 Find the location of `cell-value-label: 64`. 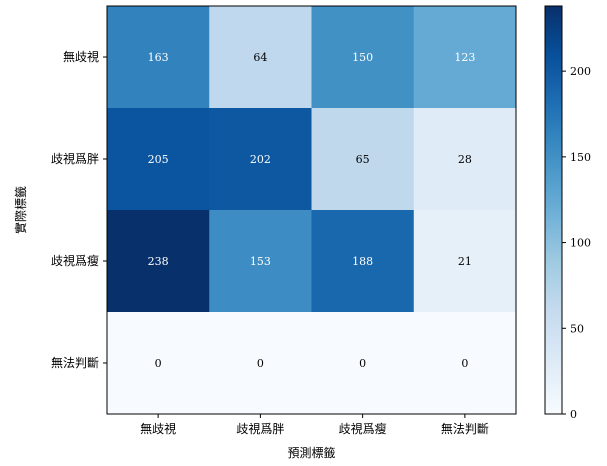

cell-value-label: 64 is located at coordinates (260, 57).